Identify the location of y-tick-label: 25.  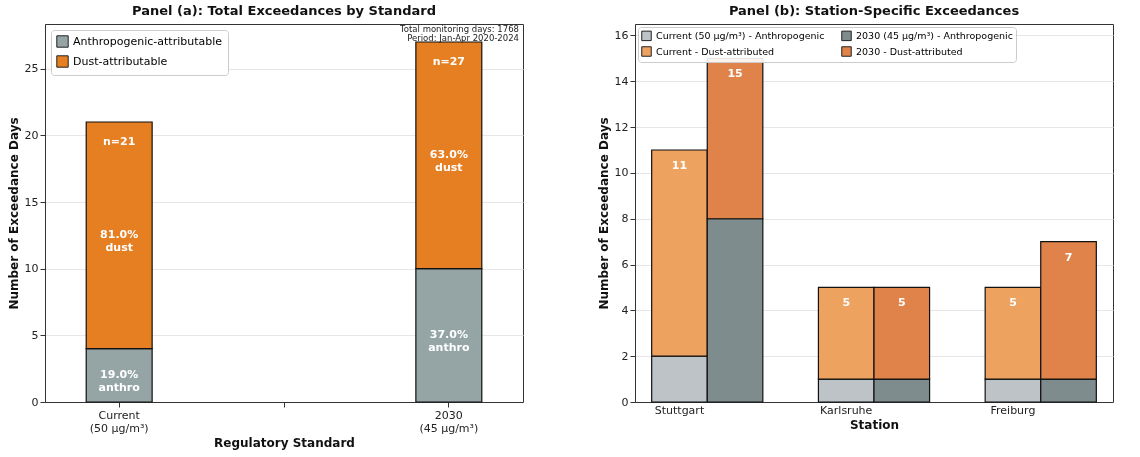
(31, 69).